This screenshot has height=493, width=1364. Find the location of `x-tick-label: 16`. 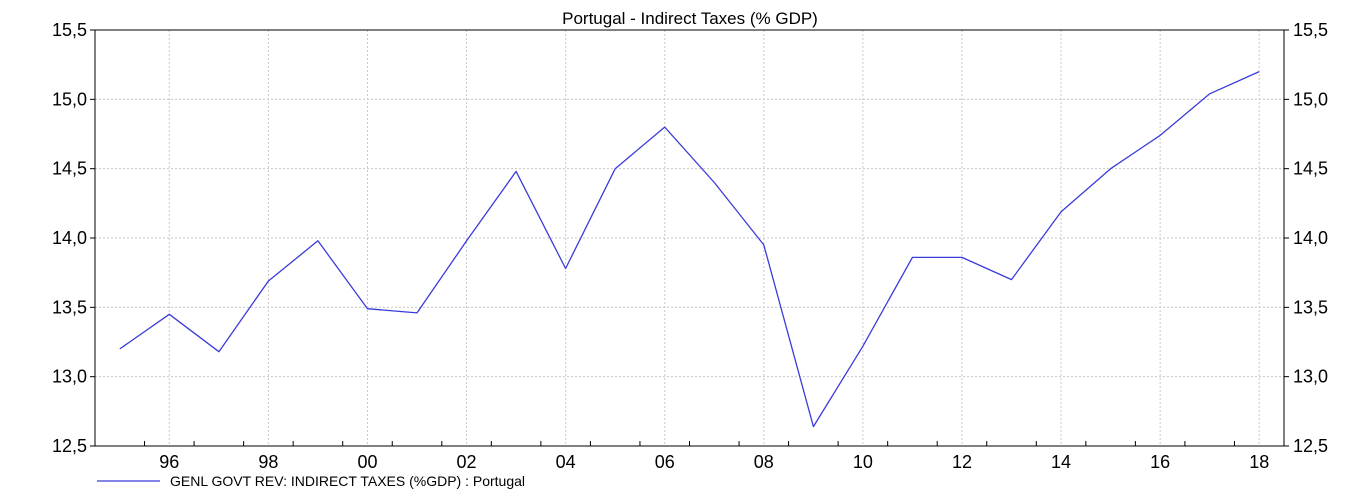

x-tick-label: 16 is located at coordinates (1160, 462).